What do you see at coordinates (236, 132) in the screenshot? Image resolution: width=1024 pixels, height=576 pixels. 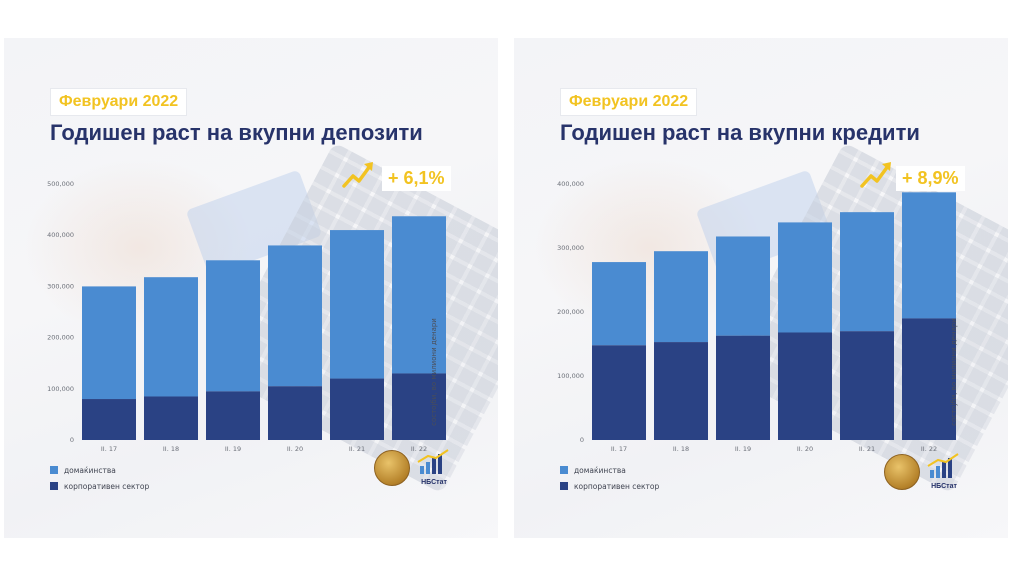 I see `chart-title: Годишен раст на вкупни депозити` at bounding box center [236, 132].